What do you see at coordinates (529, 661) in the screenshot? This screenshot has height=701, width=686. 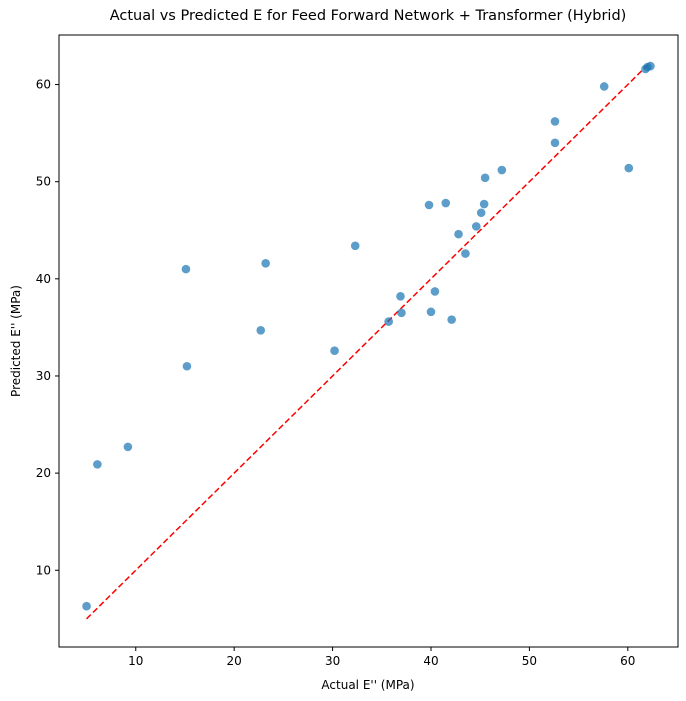 I see `x-tick-label: 50` at bounding box center [529, 661].